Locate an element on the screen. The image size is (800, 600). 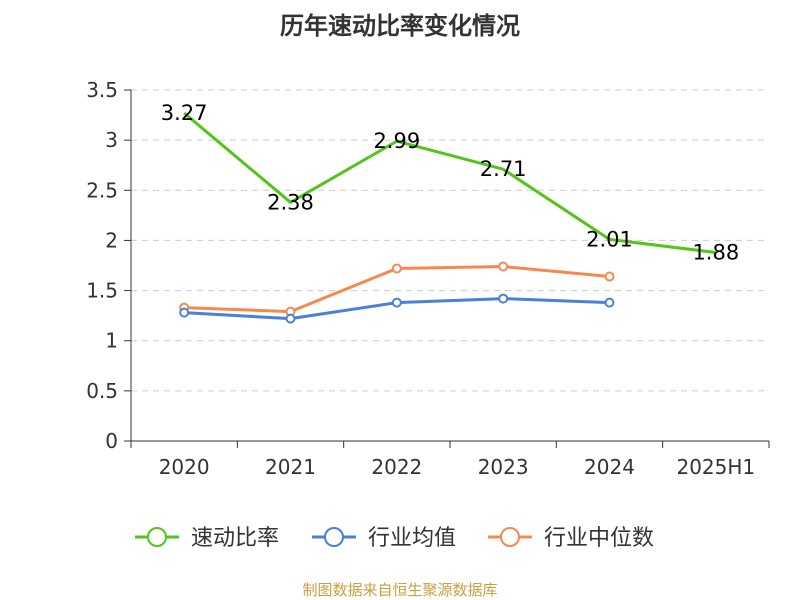
y-tick-label: 0 is located at coordinates (111, 441).